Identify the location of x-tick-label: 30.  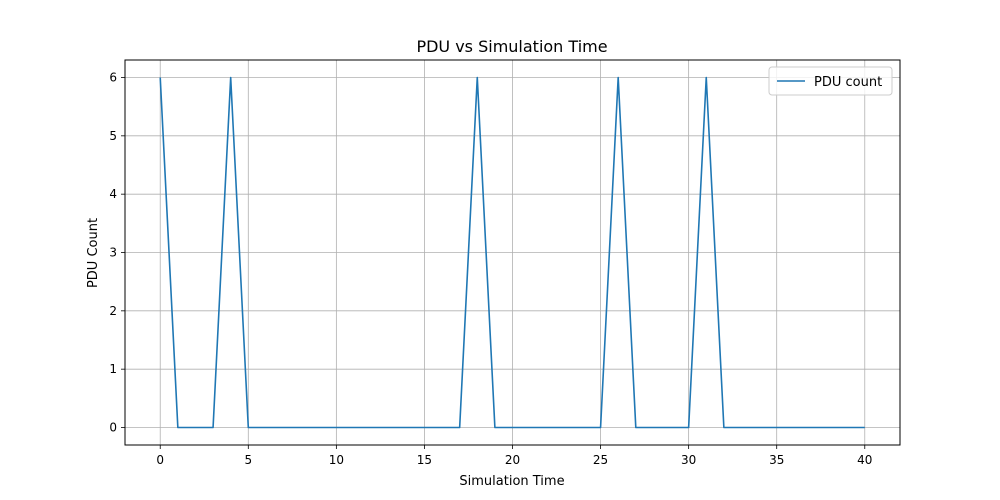
(688, 460).